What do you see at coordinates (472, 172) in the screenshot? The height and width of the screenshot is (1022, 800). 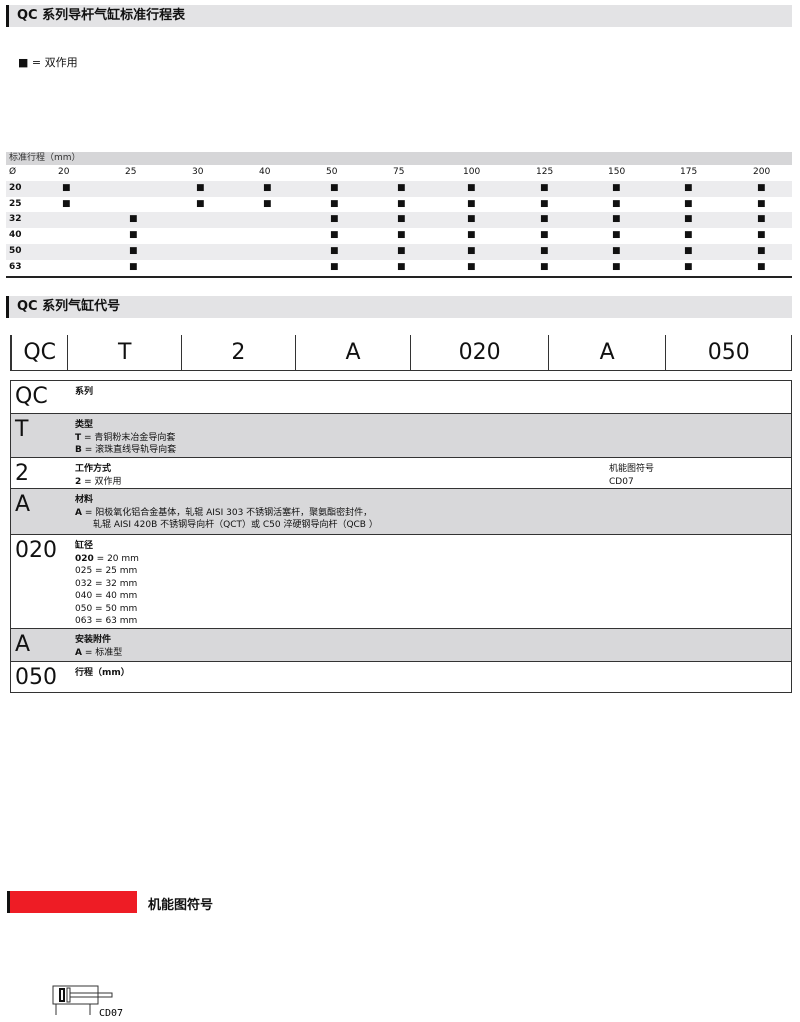 I see `stroke-col-header: 100` at bounding box center [472, 172].